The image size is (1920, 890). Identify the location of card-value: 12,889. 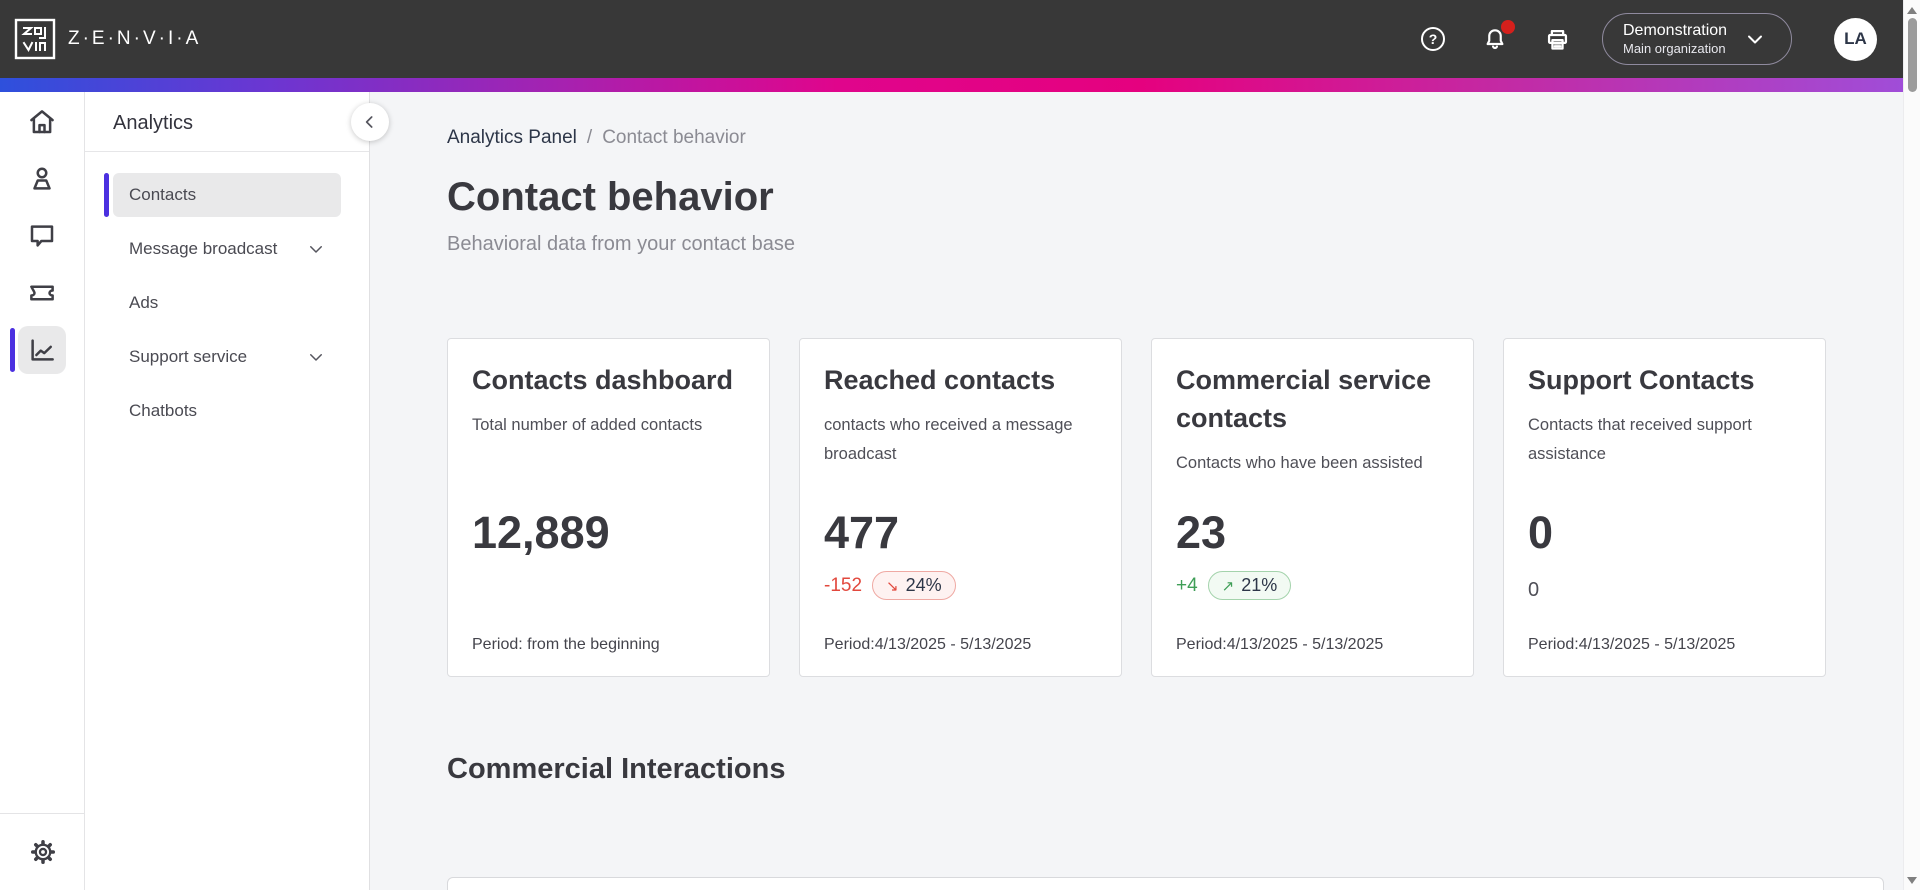
(541, 532).